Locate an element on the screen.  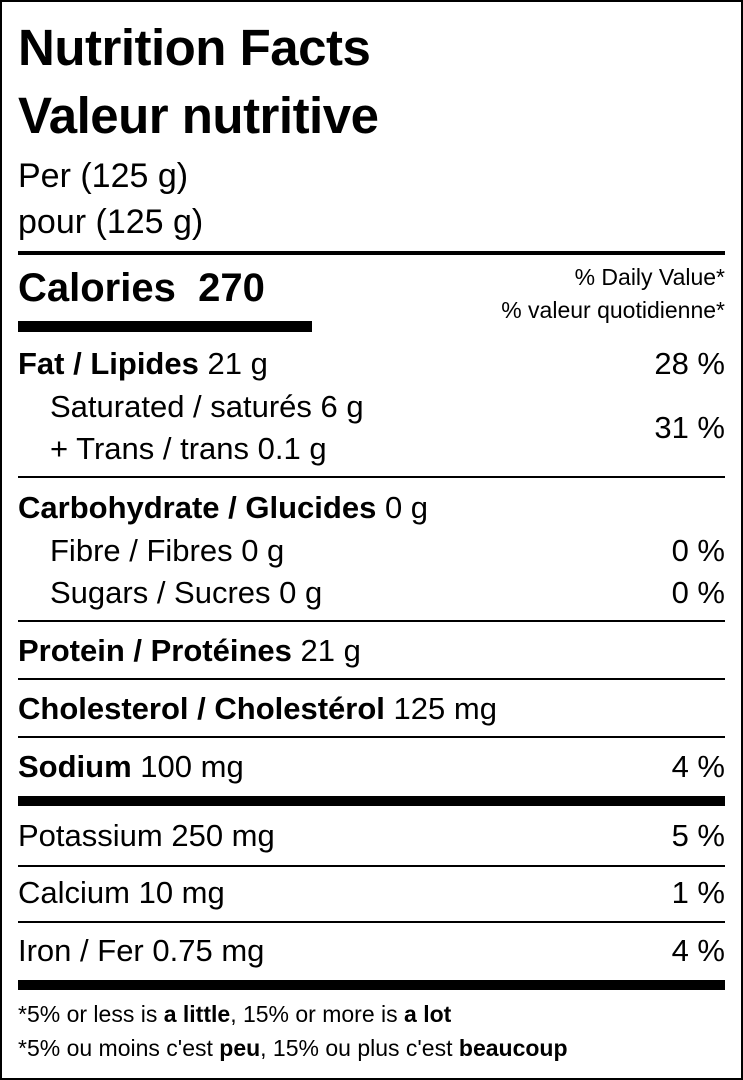
fat-dv: 28 % is located at coordinates (689, 363).